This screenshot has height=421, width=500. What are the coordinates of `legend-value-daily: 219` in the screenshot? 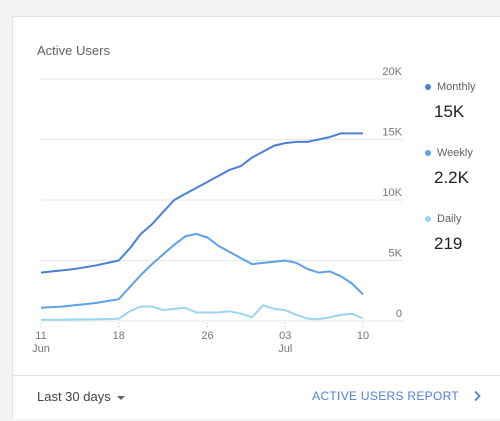 It's located at (448, 243).